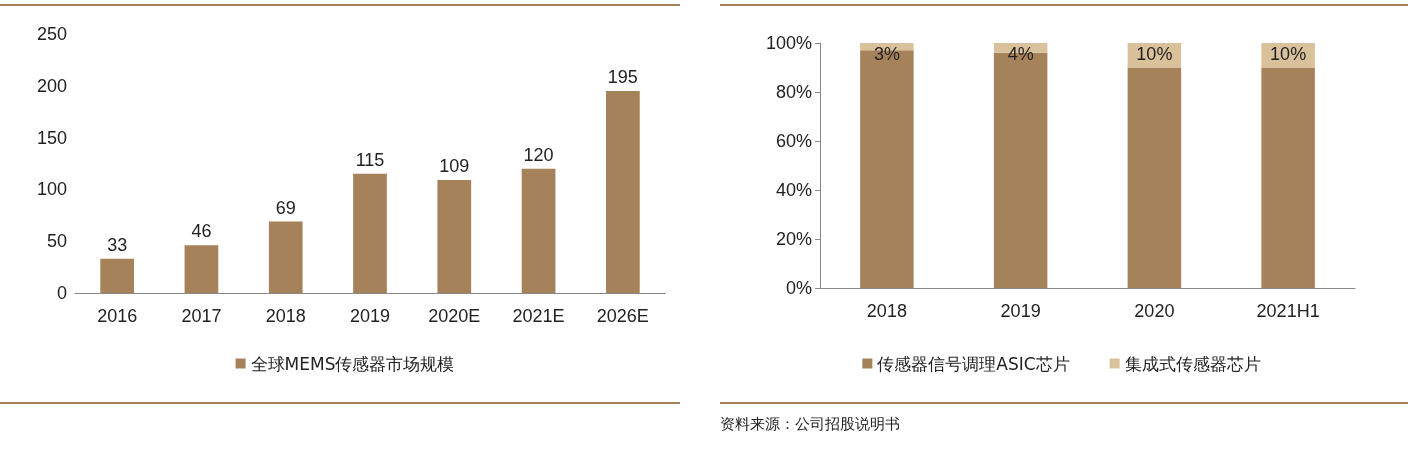  I want to click on y-tick-label: 150, so click(51, 137).